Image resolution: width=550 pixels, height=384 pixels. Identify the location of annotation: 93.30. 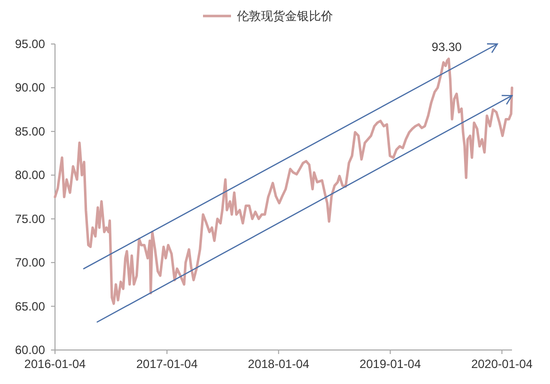
(447, 47).